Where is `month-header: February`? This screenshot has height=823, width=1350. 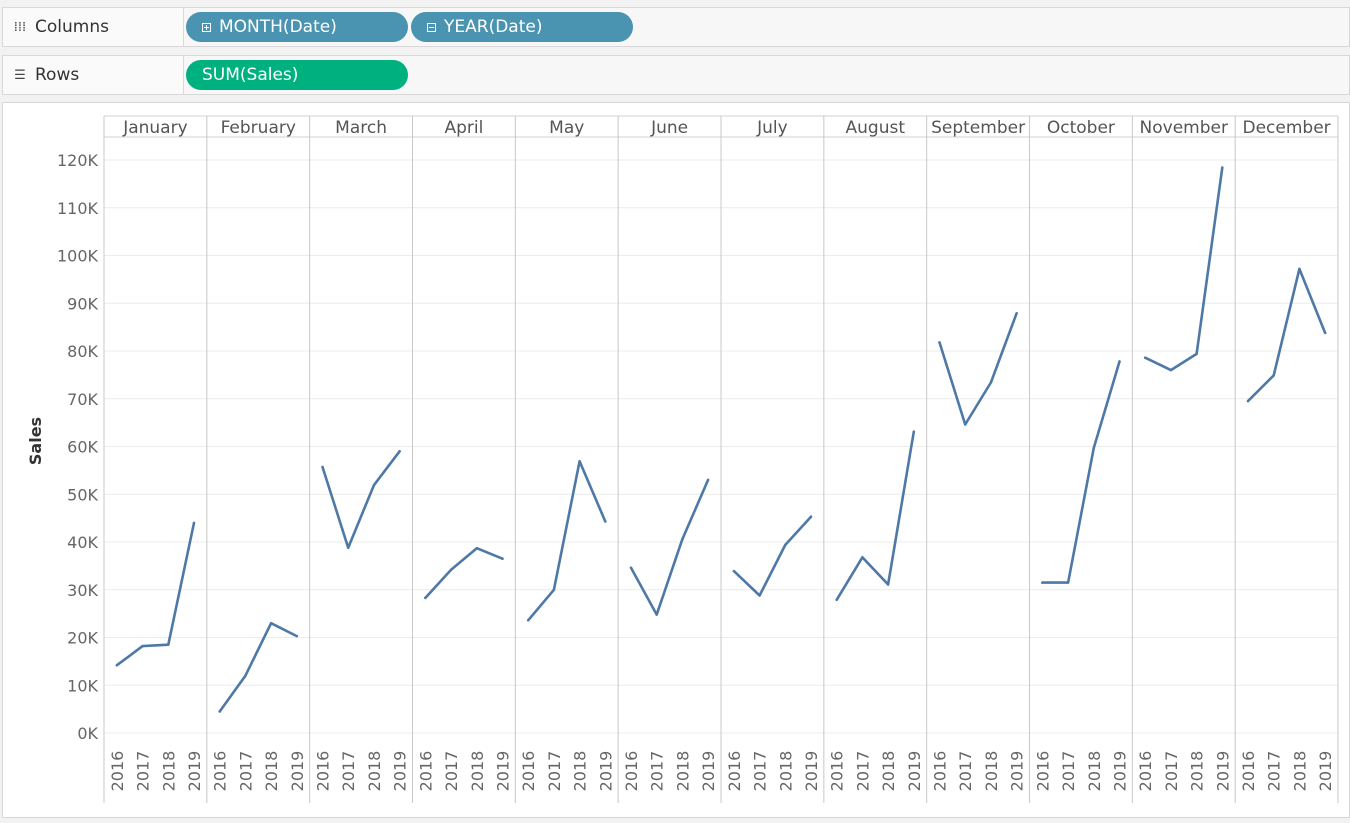
month-header: February is located at coordinates (258, 128).